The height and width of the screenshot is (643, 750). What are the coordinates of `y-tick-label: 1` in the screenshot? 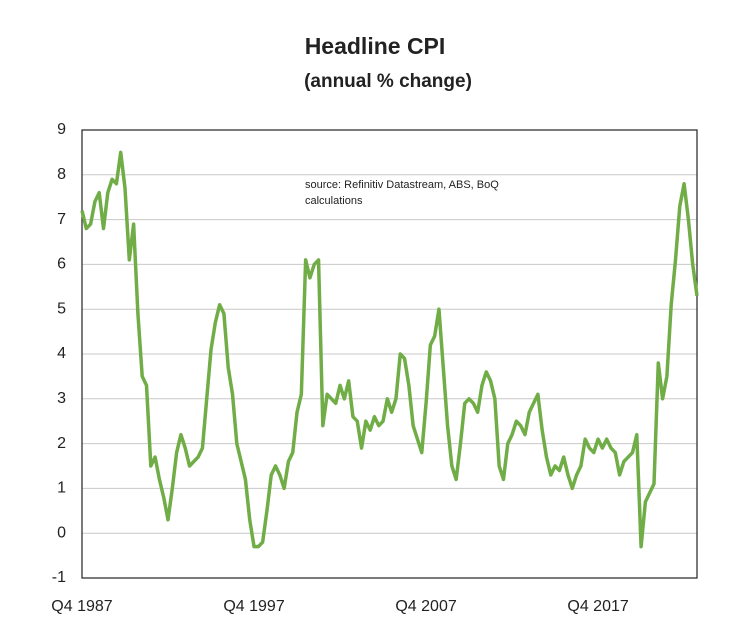 It's located at (61, 488).